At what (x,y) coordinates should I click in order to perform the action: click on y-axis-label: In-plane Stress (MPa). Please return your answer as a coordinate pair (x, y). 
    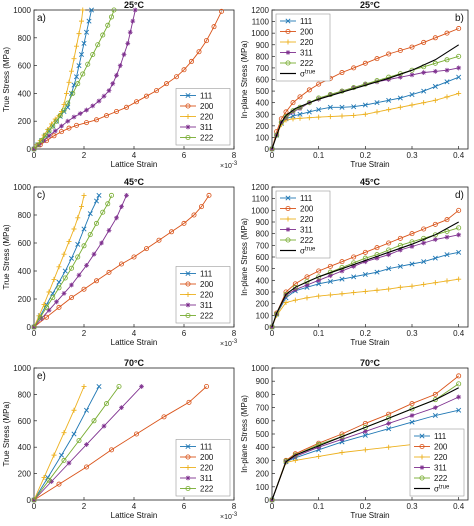
    Looking at the image, I should click on (244, 79).